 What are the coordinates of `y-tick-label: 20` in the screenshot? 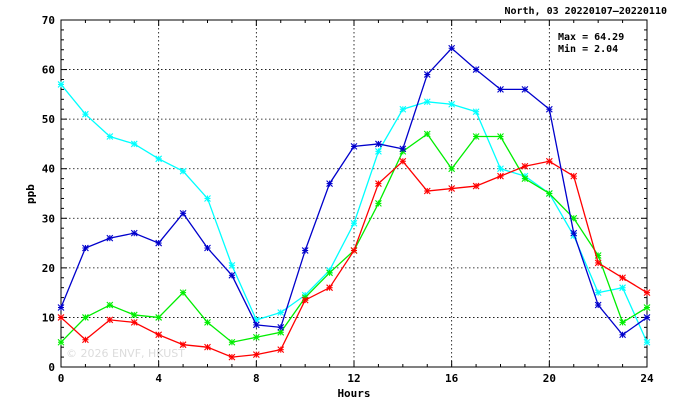 It's located at (48, 268).